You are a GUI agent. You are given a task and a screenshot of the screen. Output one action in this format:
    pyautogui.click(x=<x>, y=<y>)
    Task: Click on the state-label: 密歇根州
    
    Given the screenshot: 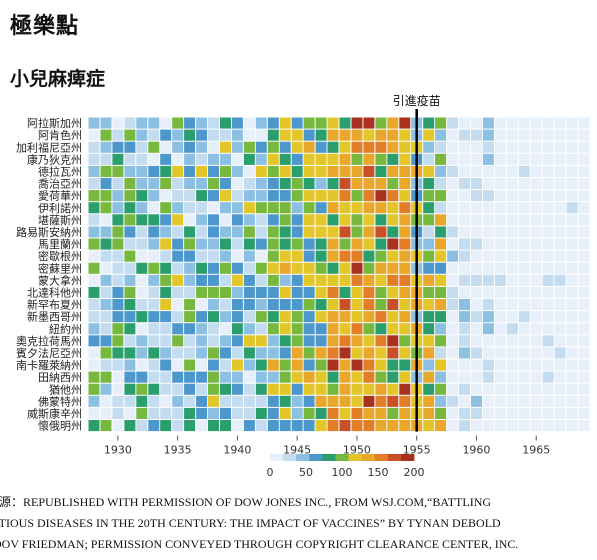 What is the action you would take?
    pyautogui.click(x=60, y=256)
    